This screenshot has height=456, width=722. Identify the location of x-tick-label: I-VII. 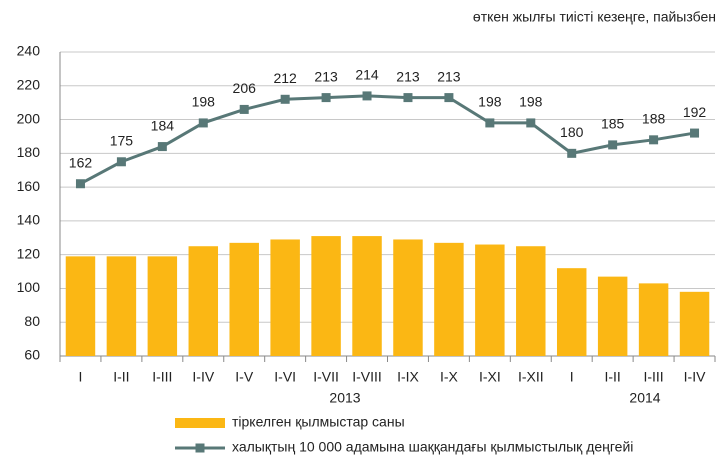
(326, 377).